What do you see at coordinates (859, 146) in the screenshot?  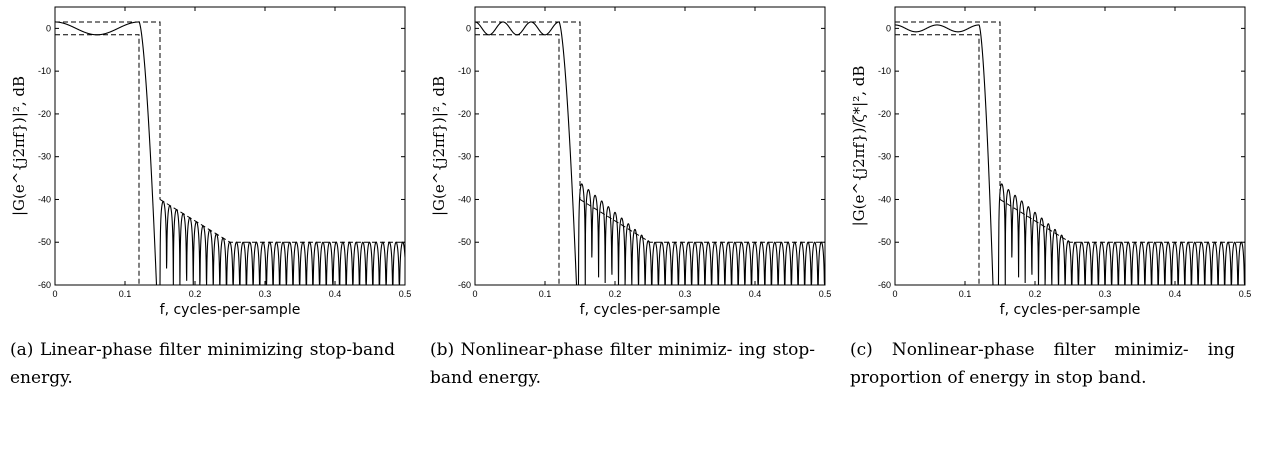 I see `y-axis-label: |G(e^{j2πf})/ζ*|², dB` at bounding box center [859, 146].